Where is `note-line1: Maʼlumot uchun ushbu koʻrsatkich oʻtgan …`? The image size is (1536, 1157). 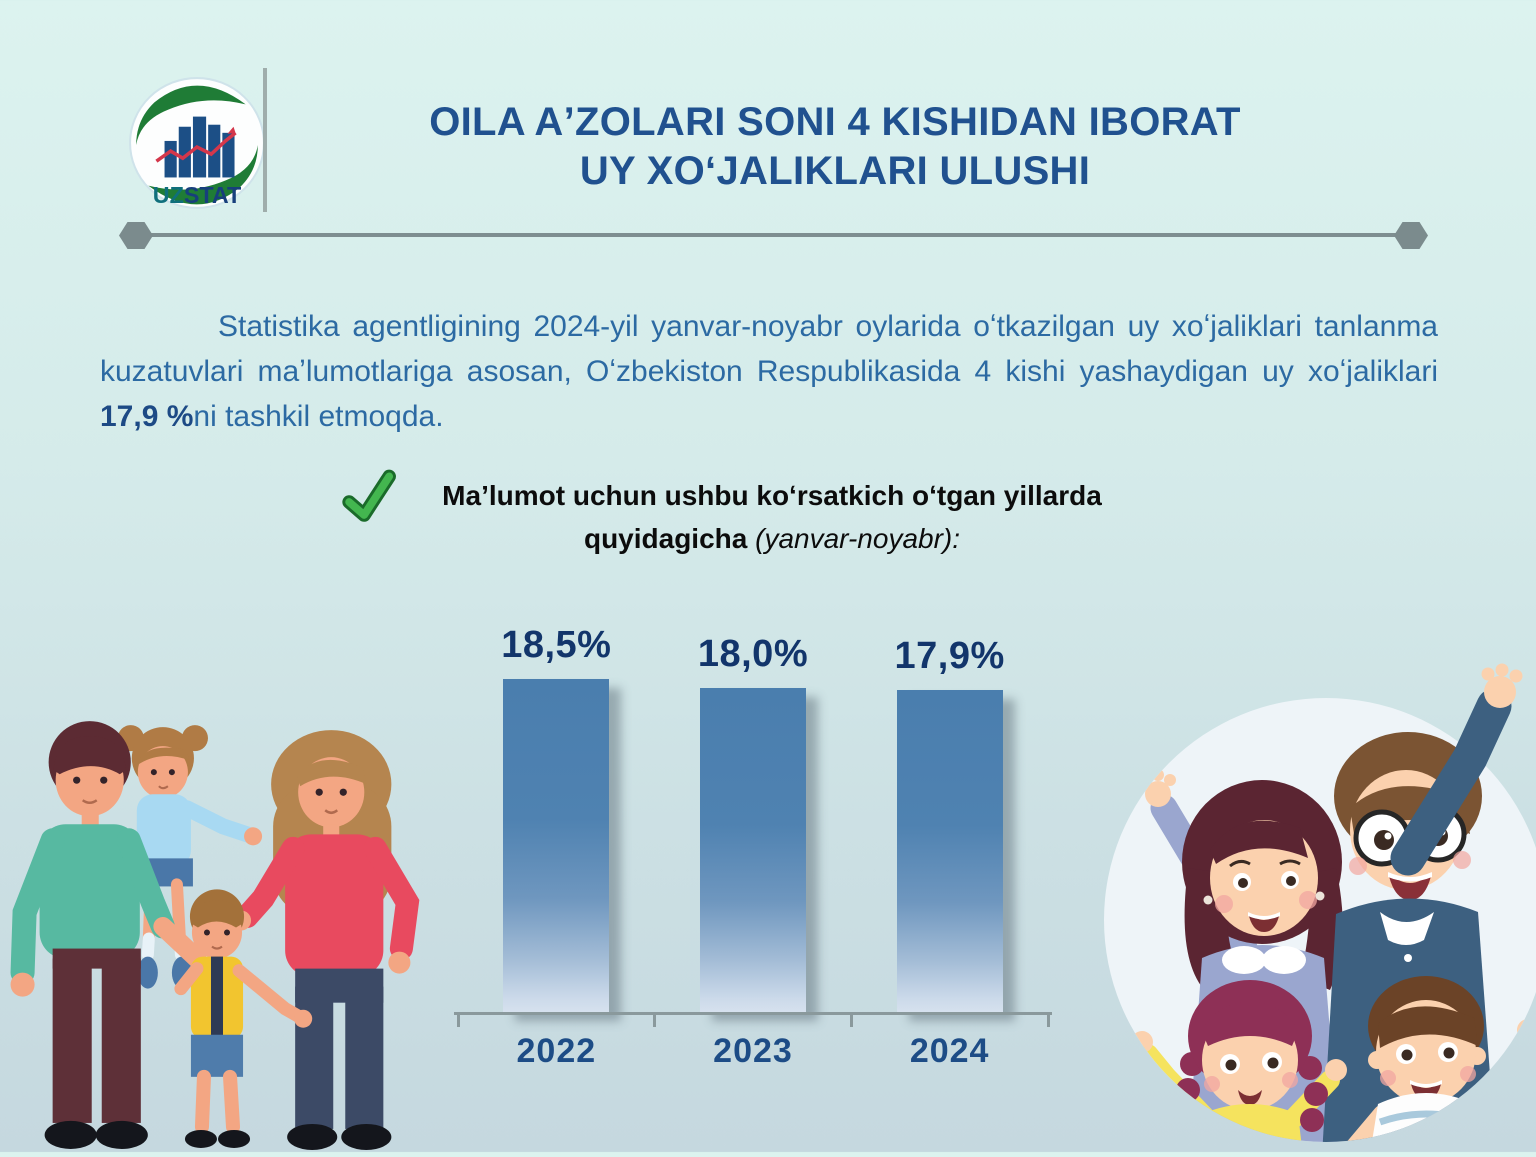 note-line1: Maʼlumot uchun ushbu koʻrsatkich oʻtgan … is located at coordinates (772, 495).